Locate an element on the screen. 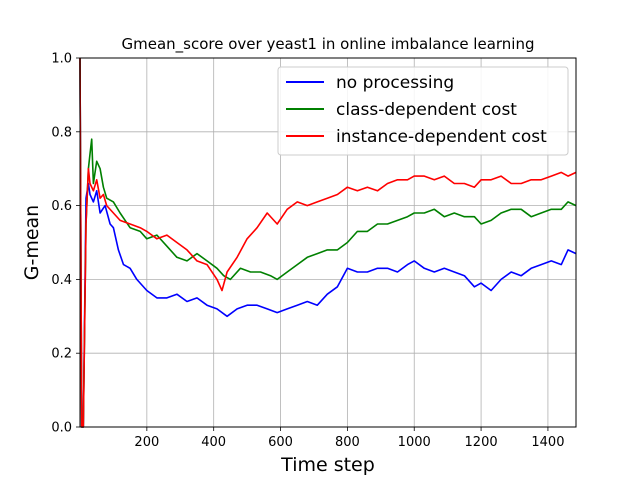 This screenshot has width=640, height=480. legend-label: no processing is located at coordinates (395, 83).